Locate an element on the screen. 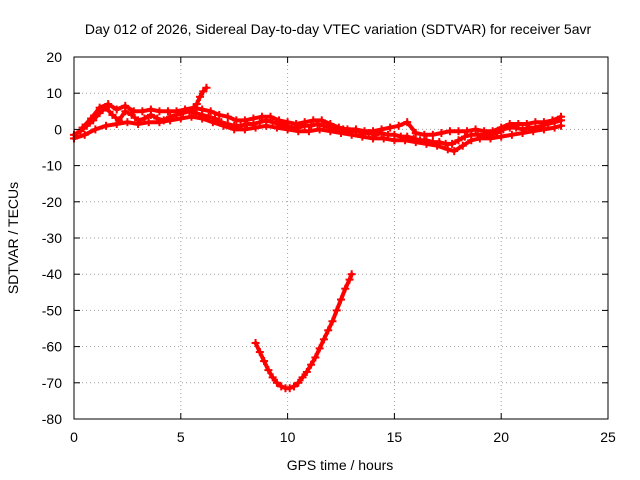  y-tick-label: -70 is located at coordinates (52, 383).